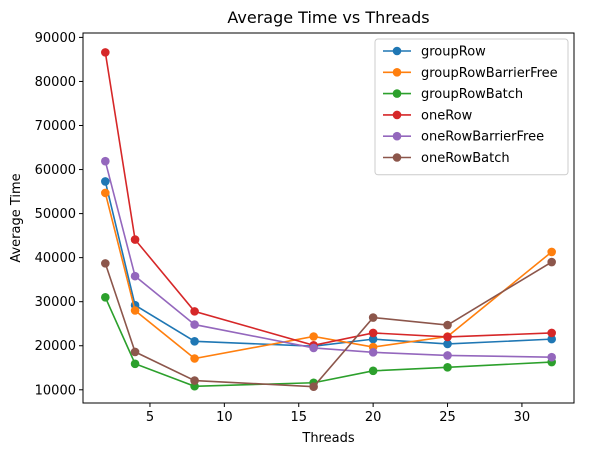  I want to click on y-tick-label: 70000, so click(55, 126).